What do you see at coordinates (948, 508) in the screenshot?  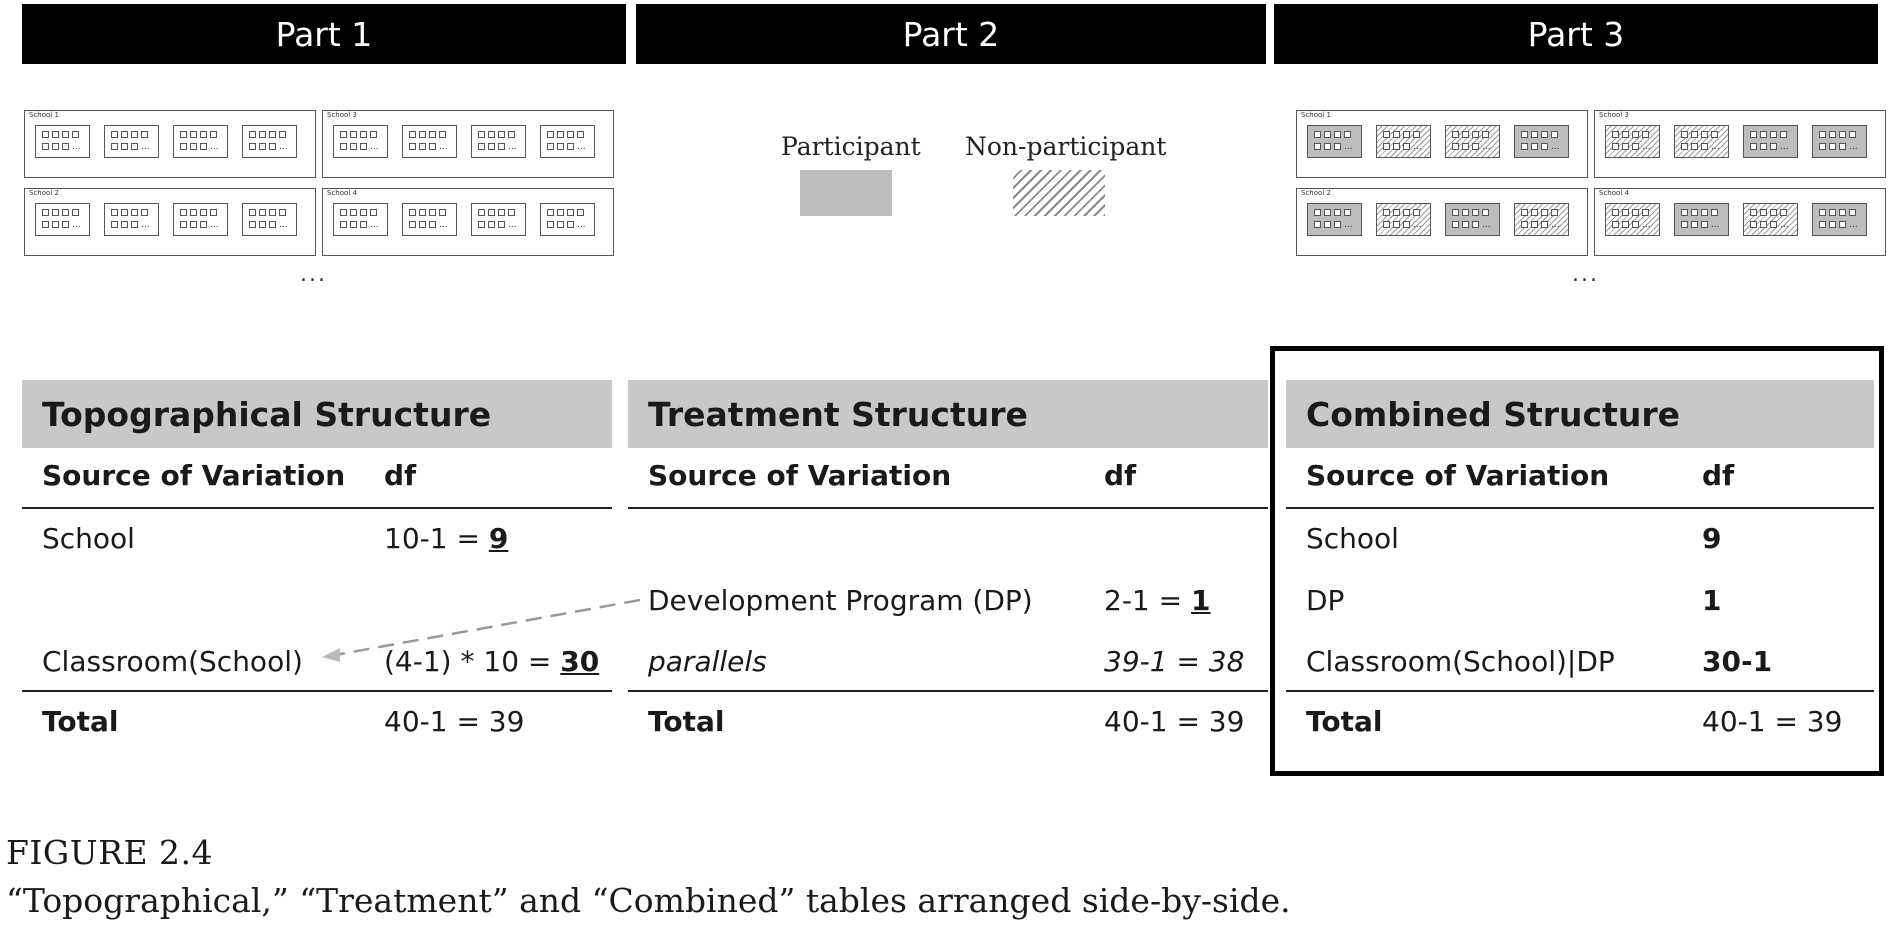 I see `treatment-header-rule` at bounding box center [948, 508].